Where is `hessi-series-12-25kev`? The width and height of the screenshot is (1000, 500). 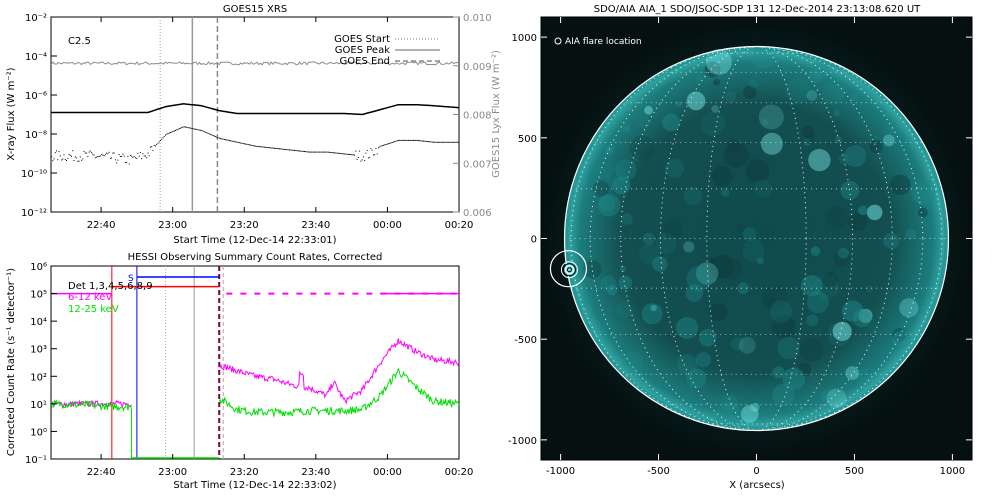
hessi-series-12-25kev is located at coordinates (255, 392).